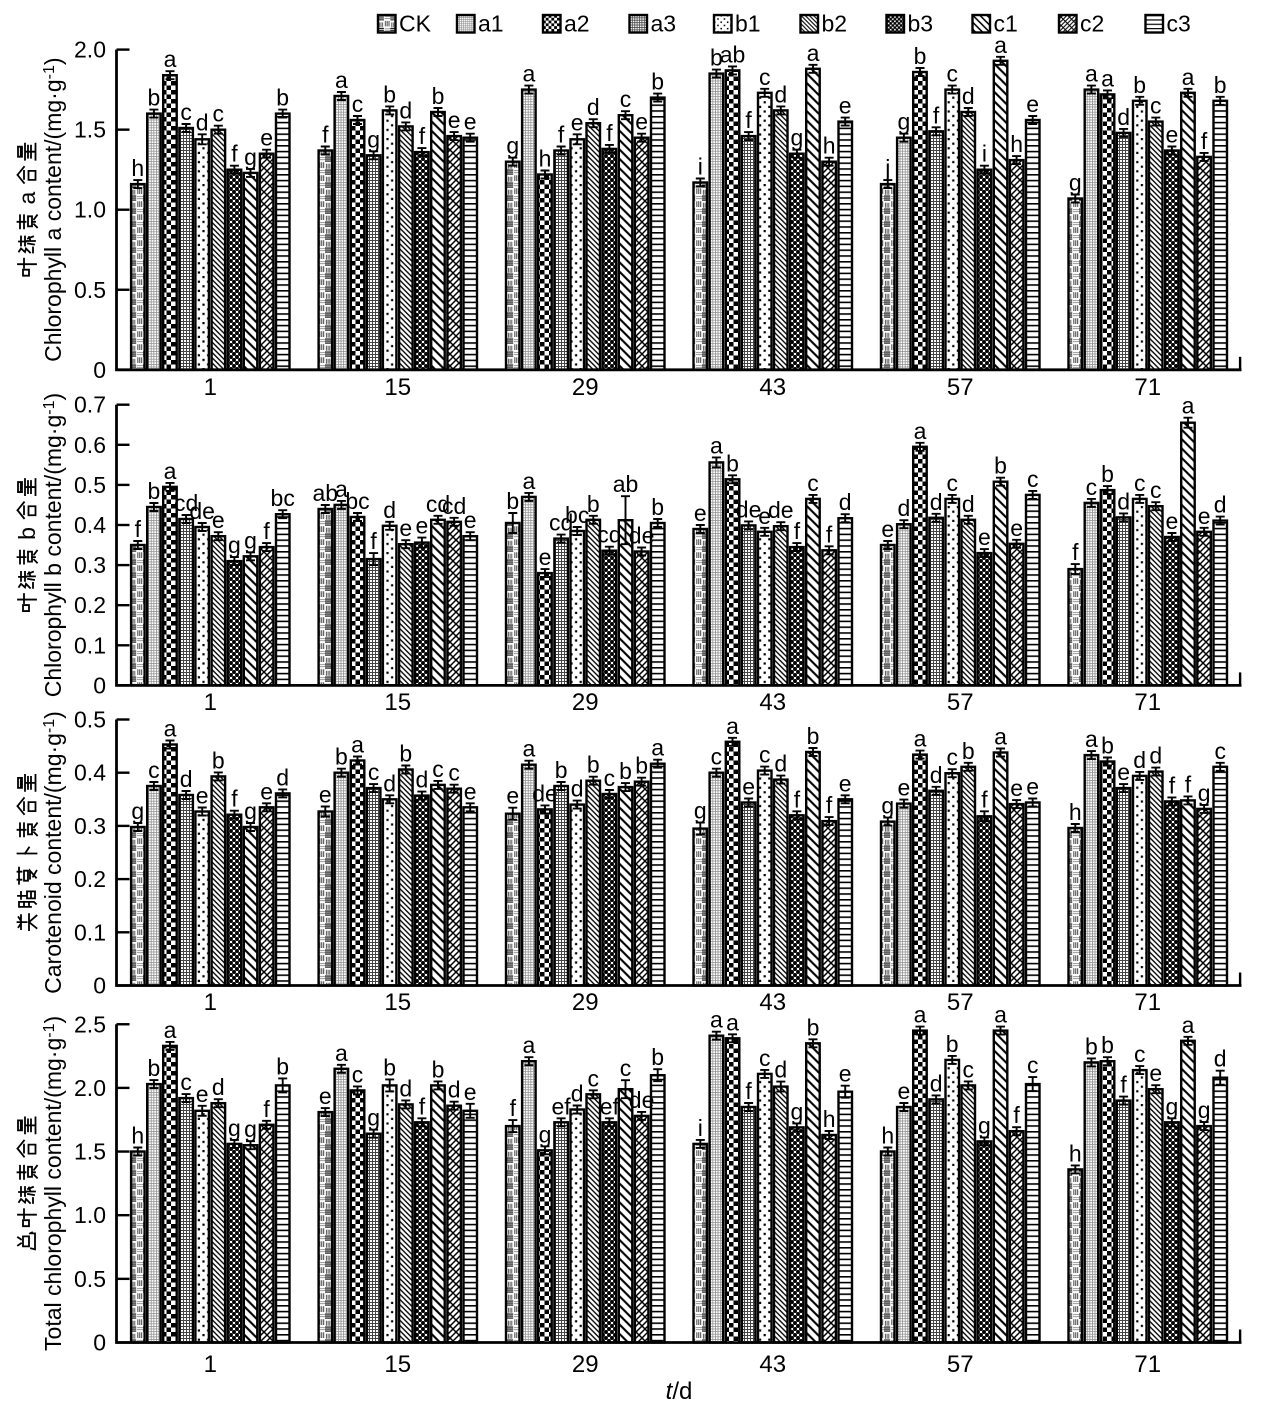 This screenshot has height=1412, width=1270. I want to click on svg-text: cd, so click(609, 535).